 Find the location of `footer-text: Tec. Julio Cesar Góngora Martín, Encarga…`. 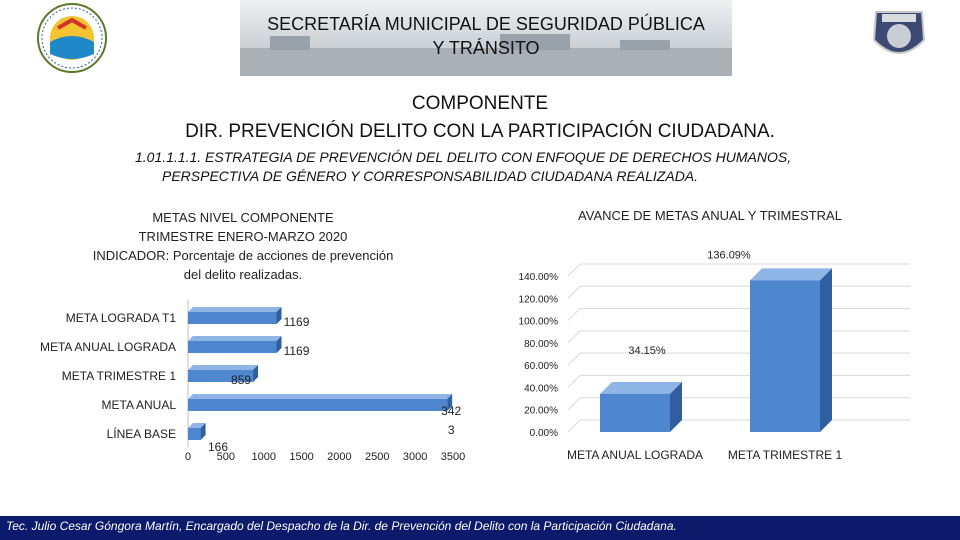

footer-text: Tec. Julio Cesar Góngora Martín, Encarga… is located at coordinates (341, 526).